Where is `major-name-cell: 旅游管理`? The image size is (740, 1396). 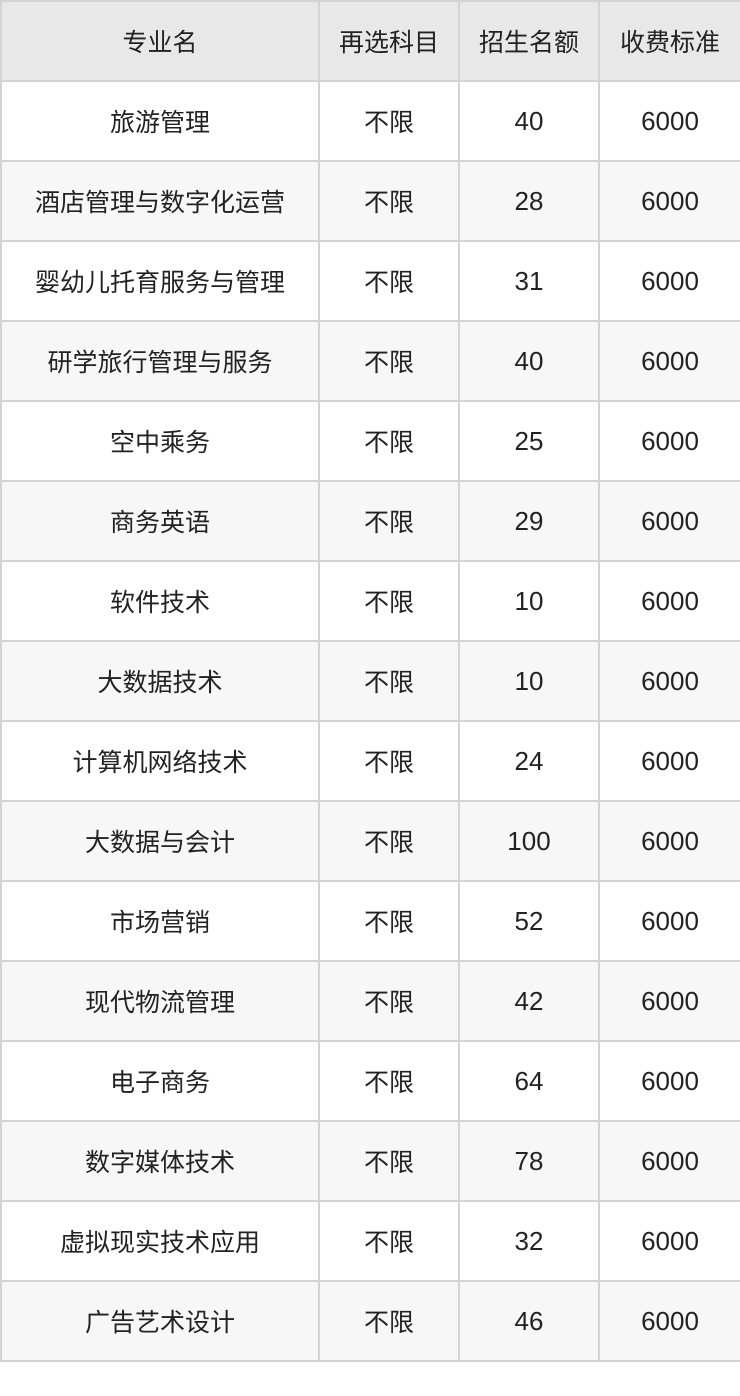
major-name-cell: 旅游管理 is located at coordinates (160, 121).